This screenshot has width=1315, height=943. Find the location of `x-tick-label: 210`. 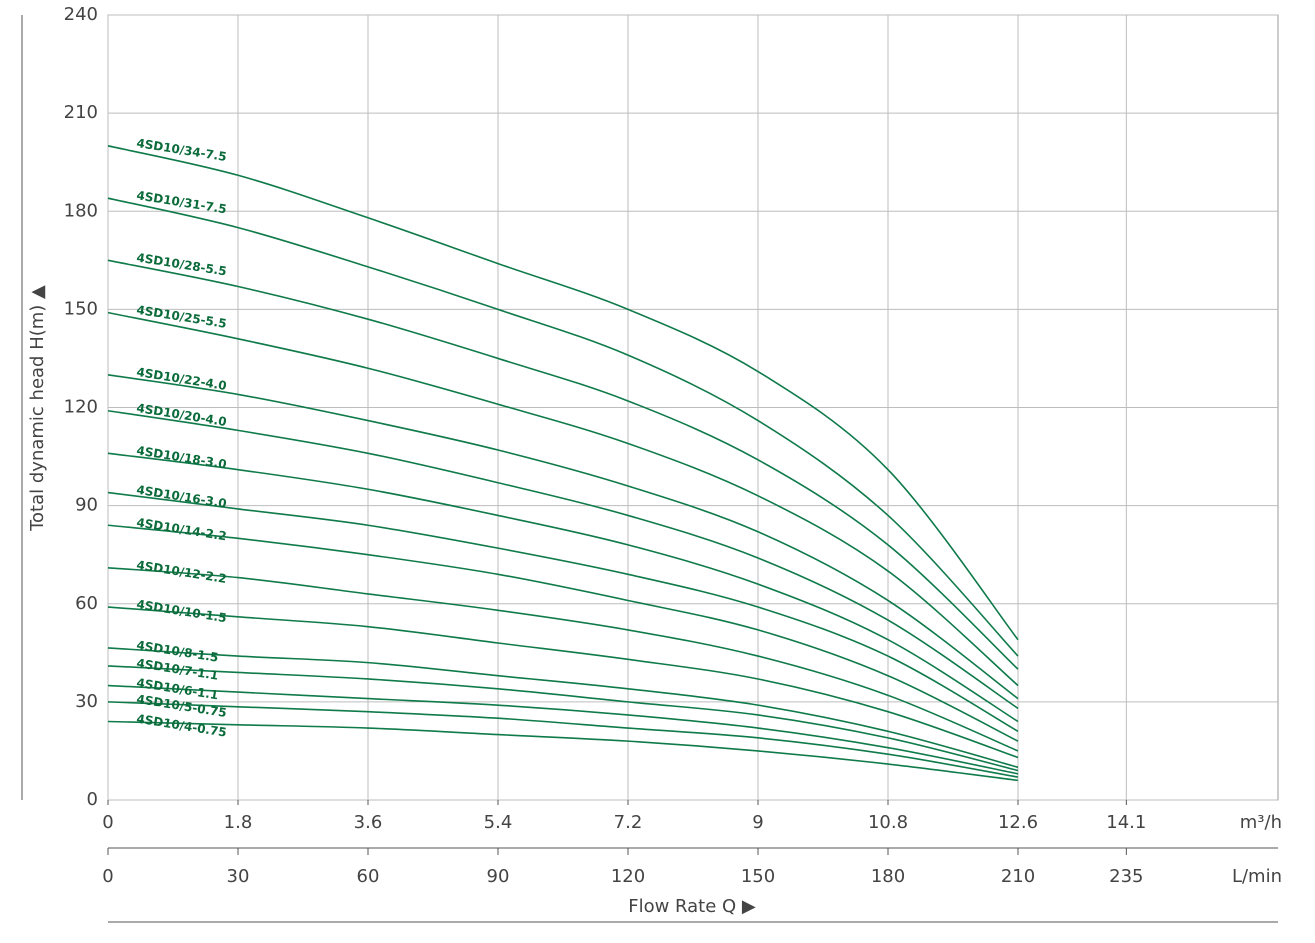

x-tick-label: 210 is located at coordinates (1018, 876).